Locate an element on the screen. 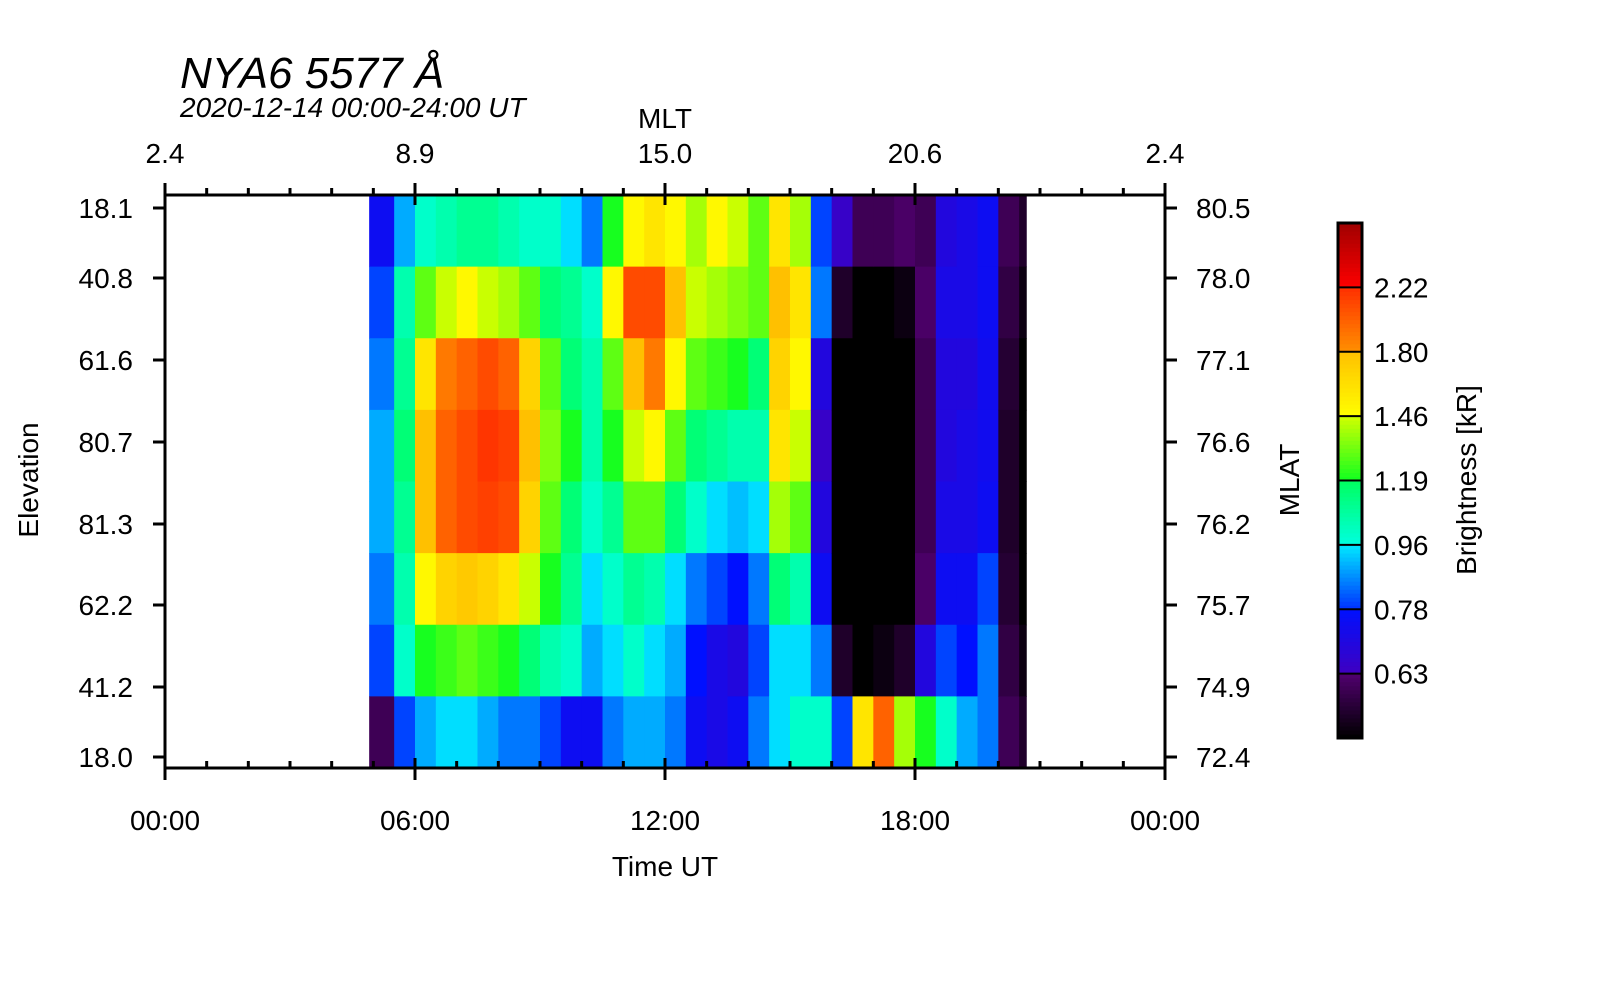  chart-subtitle: 2020-12-14 00:00-24:00 UT is located at coordinates (353, 107).